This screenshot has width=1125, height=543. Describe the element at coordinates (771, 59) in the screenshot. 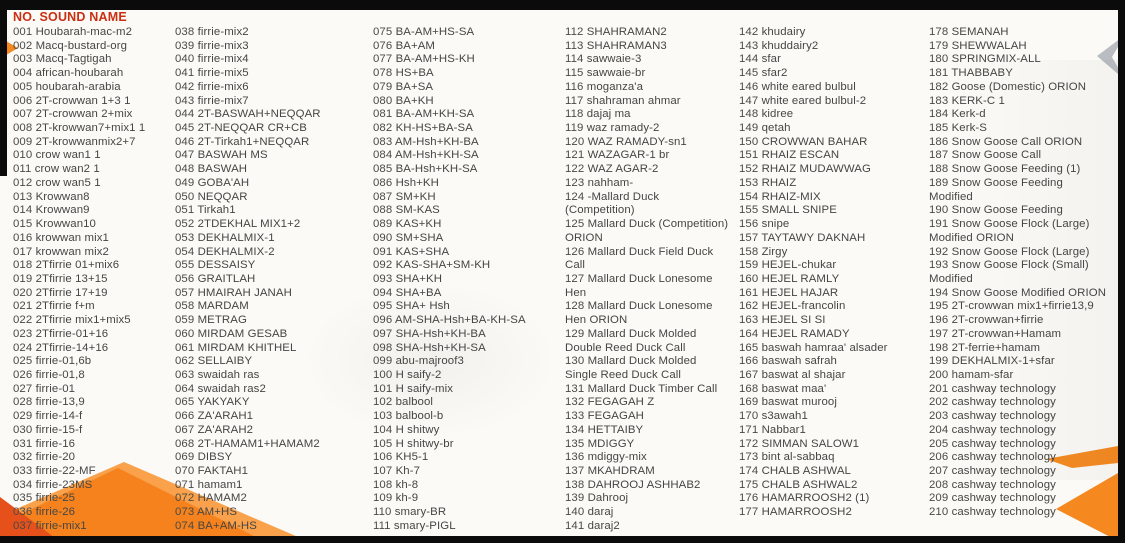

I see `item-name: sfar` at that location.